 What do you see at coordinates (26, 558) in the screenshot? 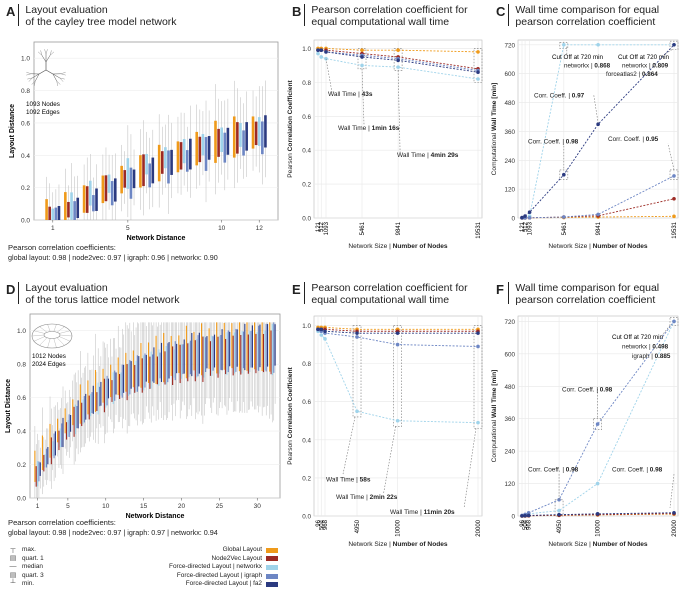
I see `legend-stat-q1: ▤ quart. 1` at bounding box center [26, 558].